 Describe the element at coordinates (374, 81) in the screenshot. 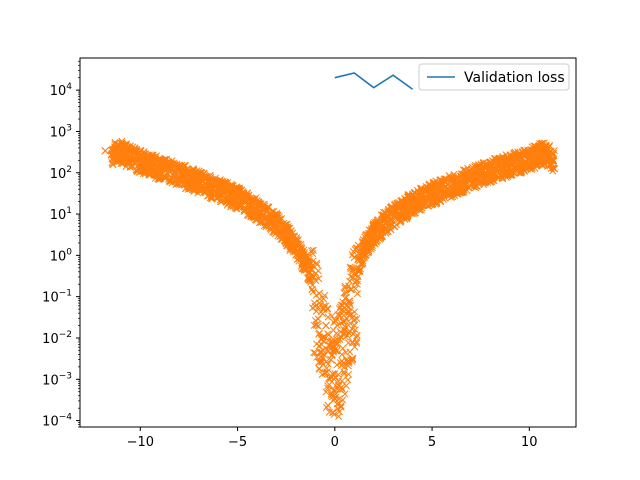

I see `validation-loss-line` at that location.